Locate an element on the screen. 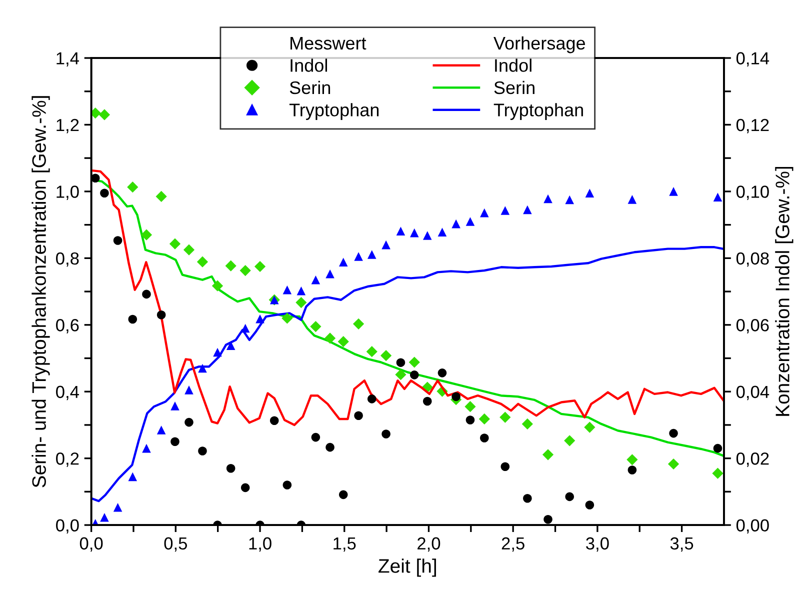 The image size is (808, 598). text: Messwert is located at coordinates (328, 43).